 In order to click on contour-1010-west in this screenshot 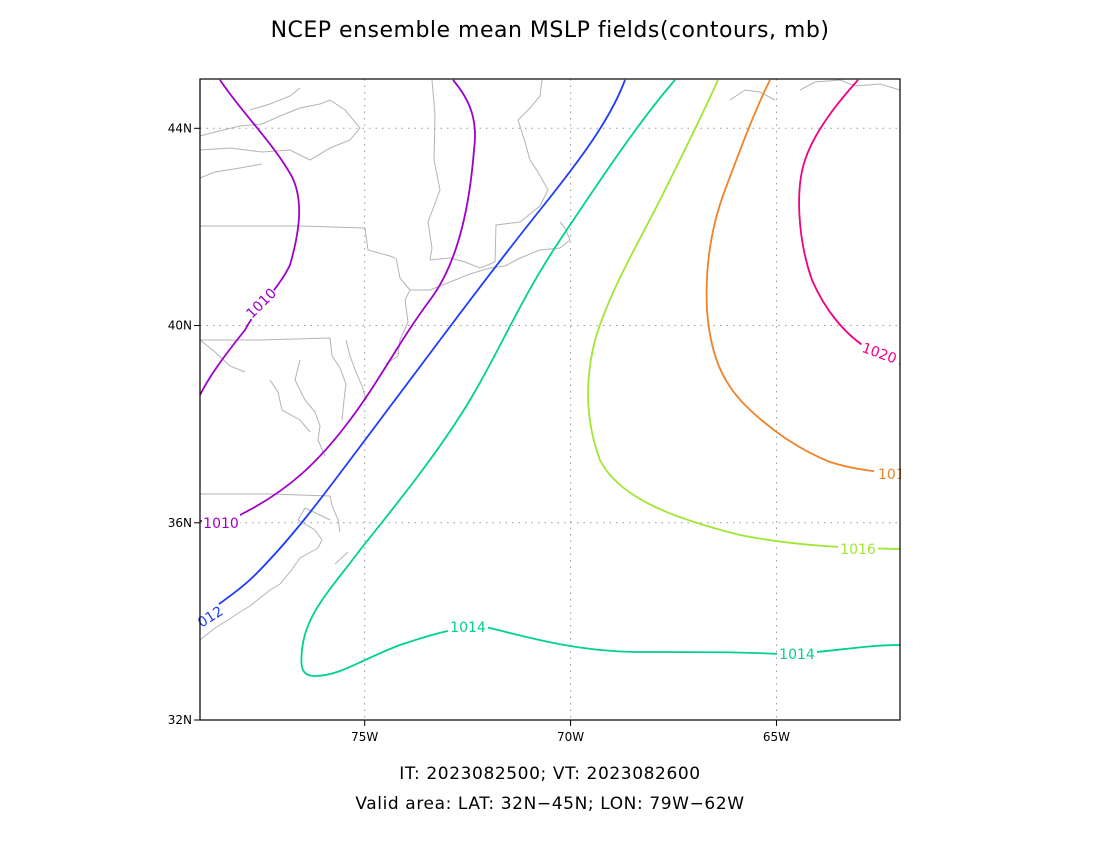, I will do `click(250, 237)`.